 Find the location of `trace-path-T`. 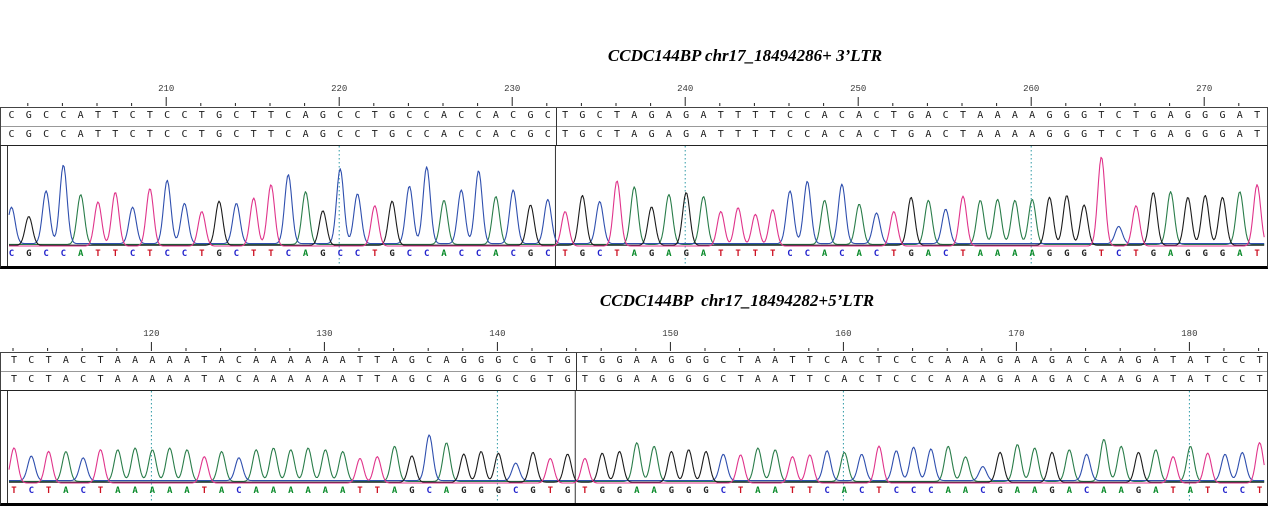

trace-path-T is located at coordinates (636, 463).